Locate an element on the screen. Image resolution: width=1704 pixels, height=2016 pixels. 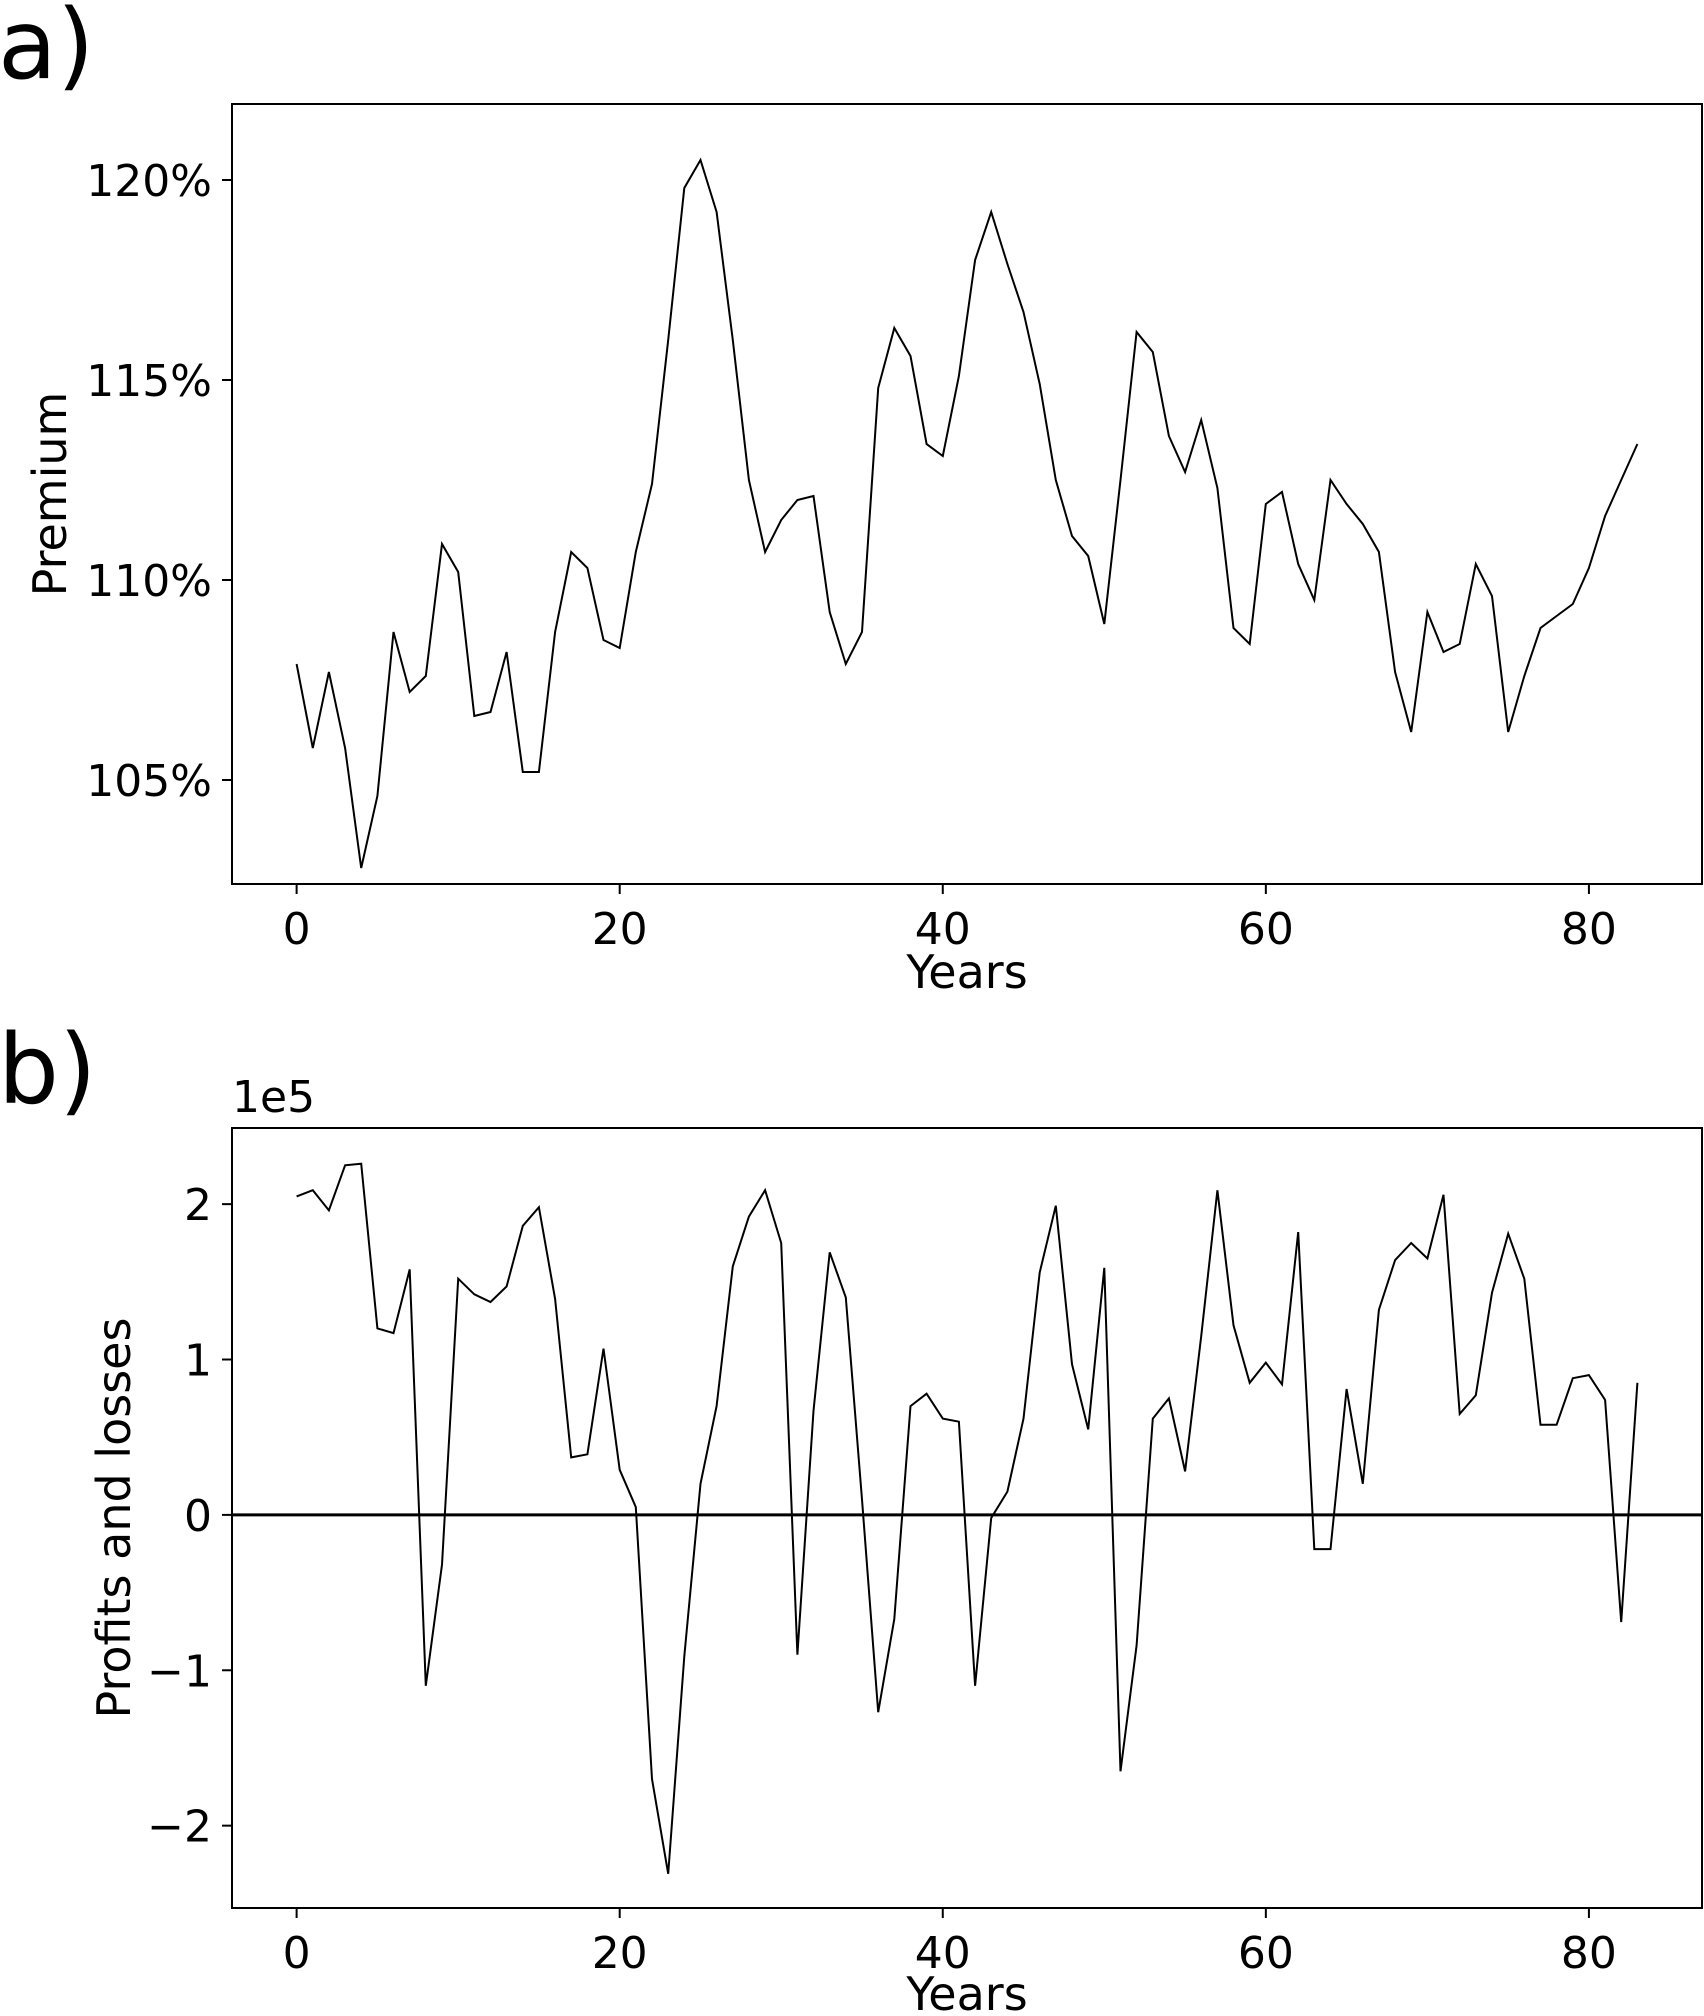
panel-a-x-axis-label: Years is located at coordinates (966, 972).